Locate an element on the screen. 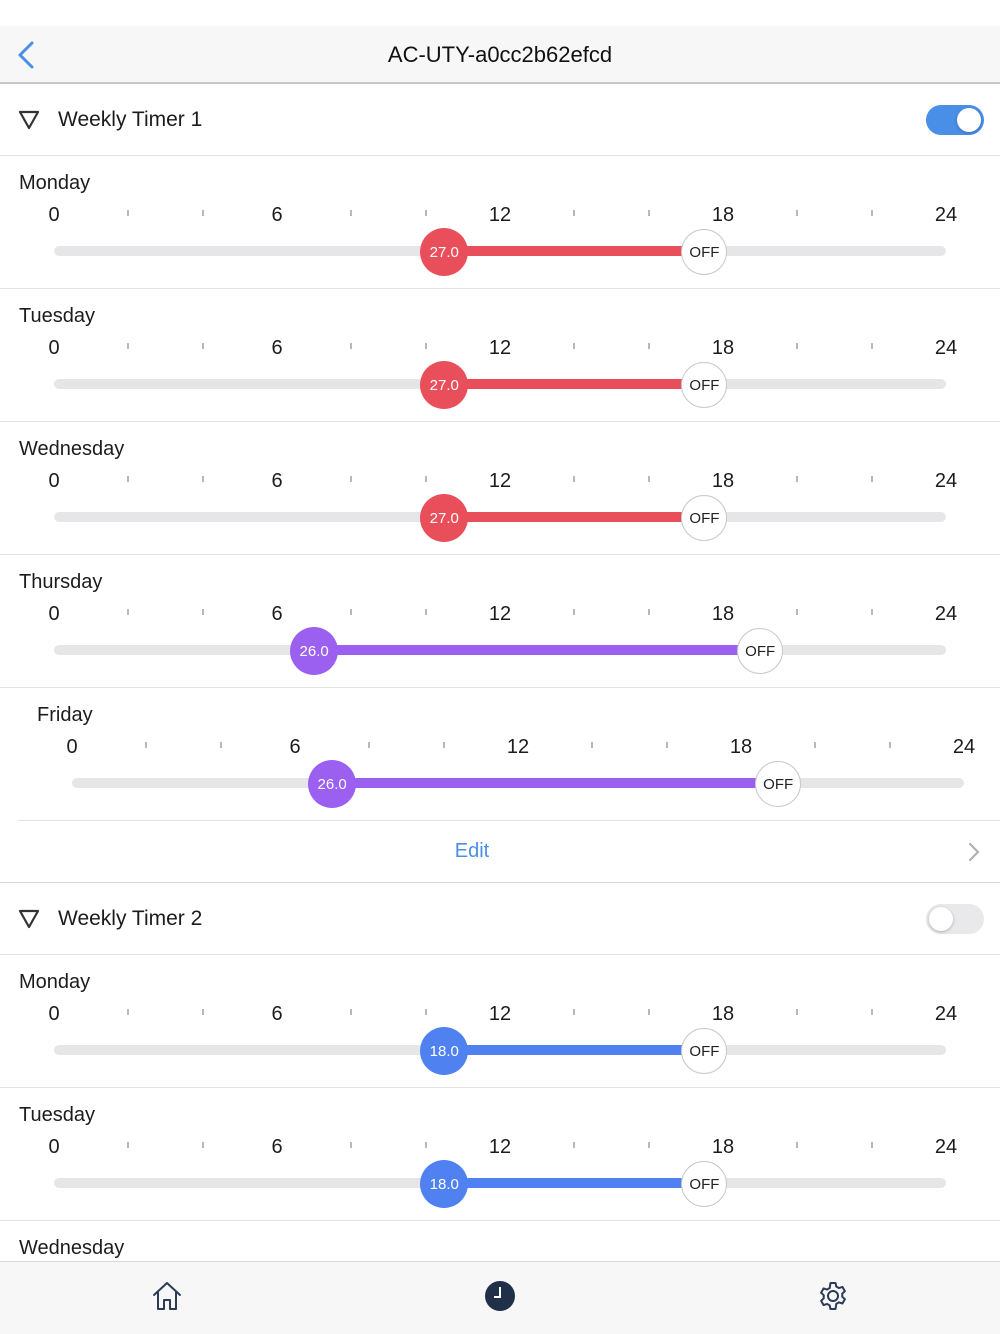  back-button is located at coordinates (26, 55).